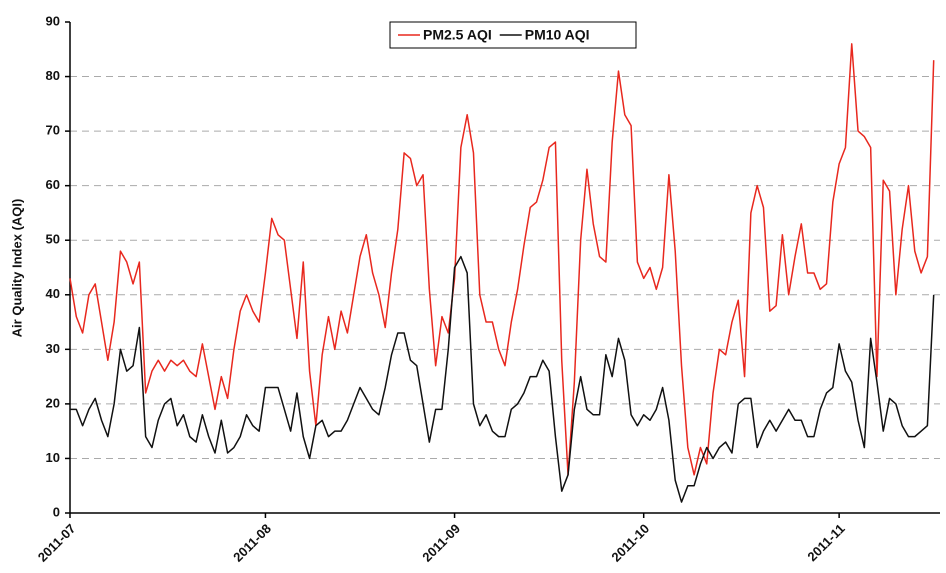 The width and height of the screenshot is (946, 573). Describe the element at coordinates (53, 457) in the screenshot. I see `y-tick-label: 10` at that location.